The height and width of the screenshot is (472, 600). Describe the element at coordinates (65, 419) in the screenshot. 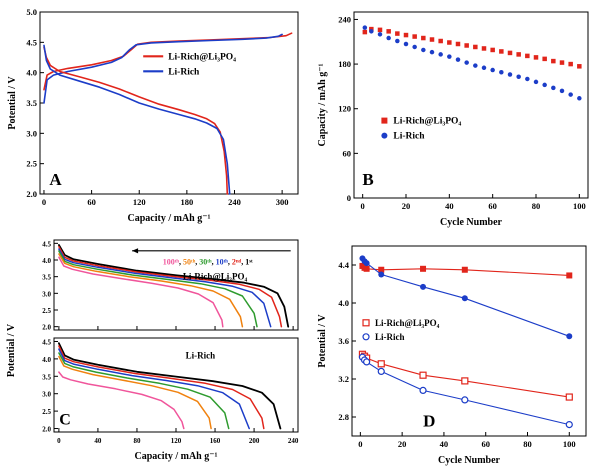

I see `svg-text: C` at that location.